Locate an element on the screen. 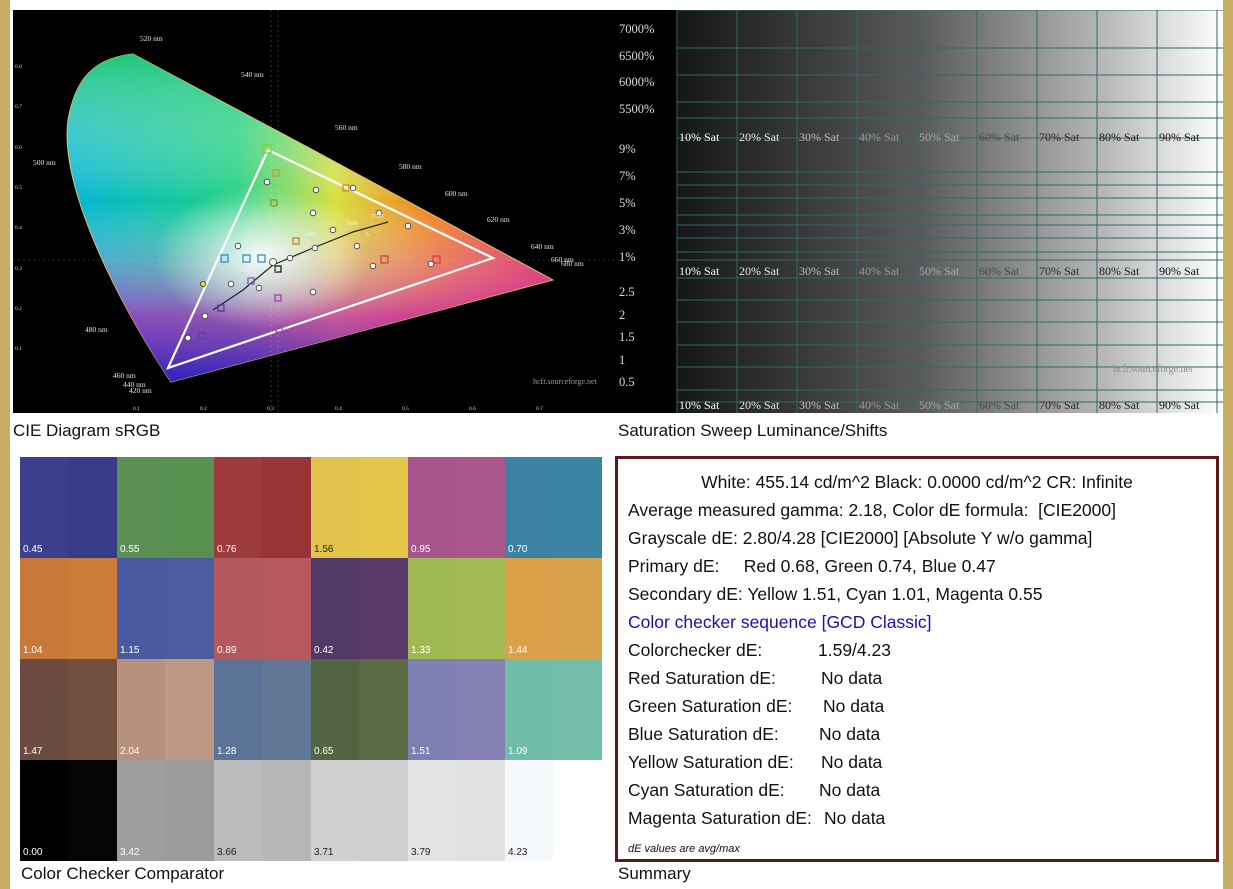  checker-patch: 1.56 is located at coordinates (359, 507).